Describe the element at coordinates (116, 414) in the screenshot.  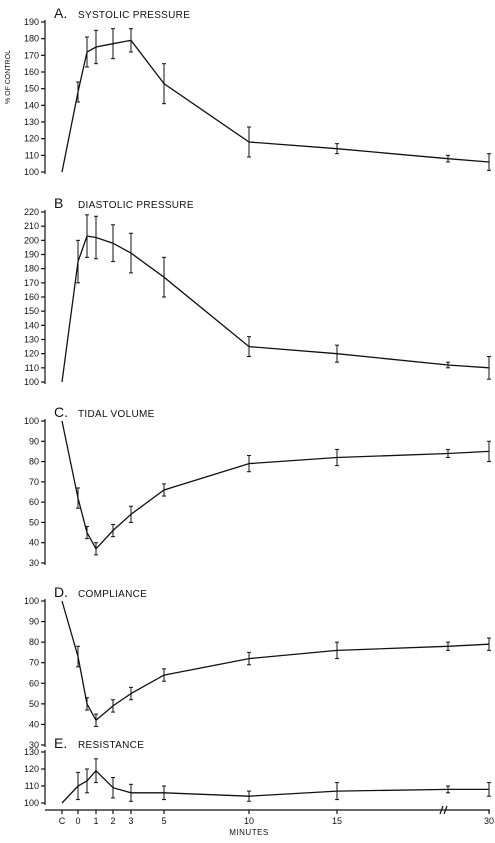
I see `panel-title: TIDAL VOLUME` at that location.